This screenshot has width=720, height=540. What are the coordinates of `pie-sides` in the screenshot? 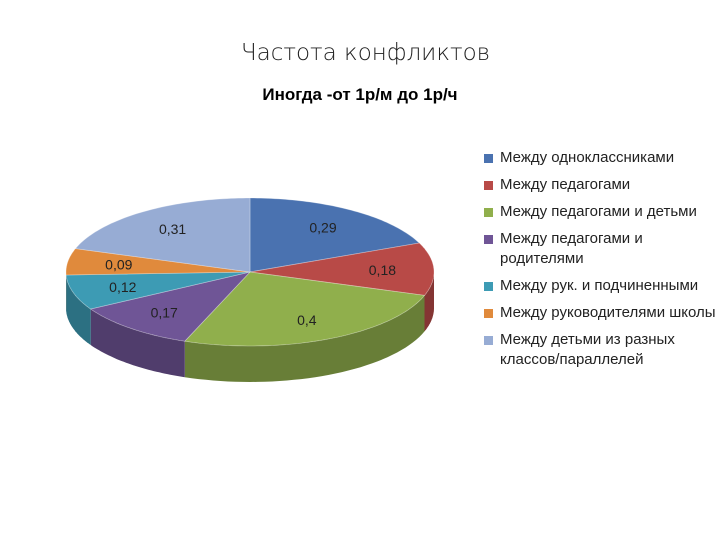 It's located at (250, 327).